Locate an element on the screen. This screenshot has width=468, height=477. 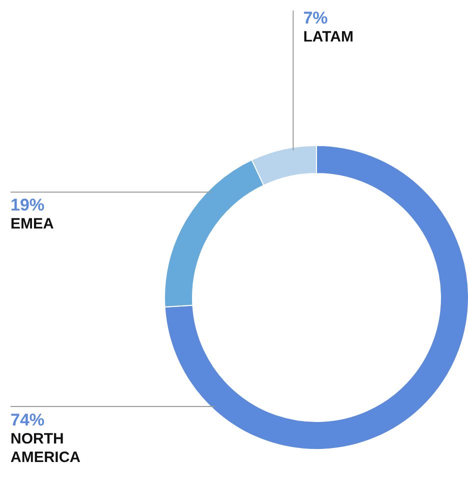
slice-label: EMEA is located at coordinates (32, 224).